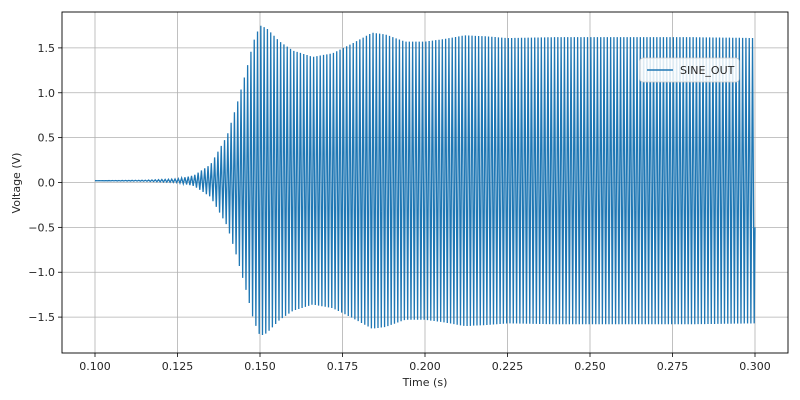 The image size is (800, 400). I want to click on x-axis-label: Time (s), so click(425, 382).